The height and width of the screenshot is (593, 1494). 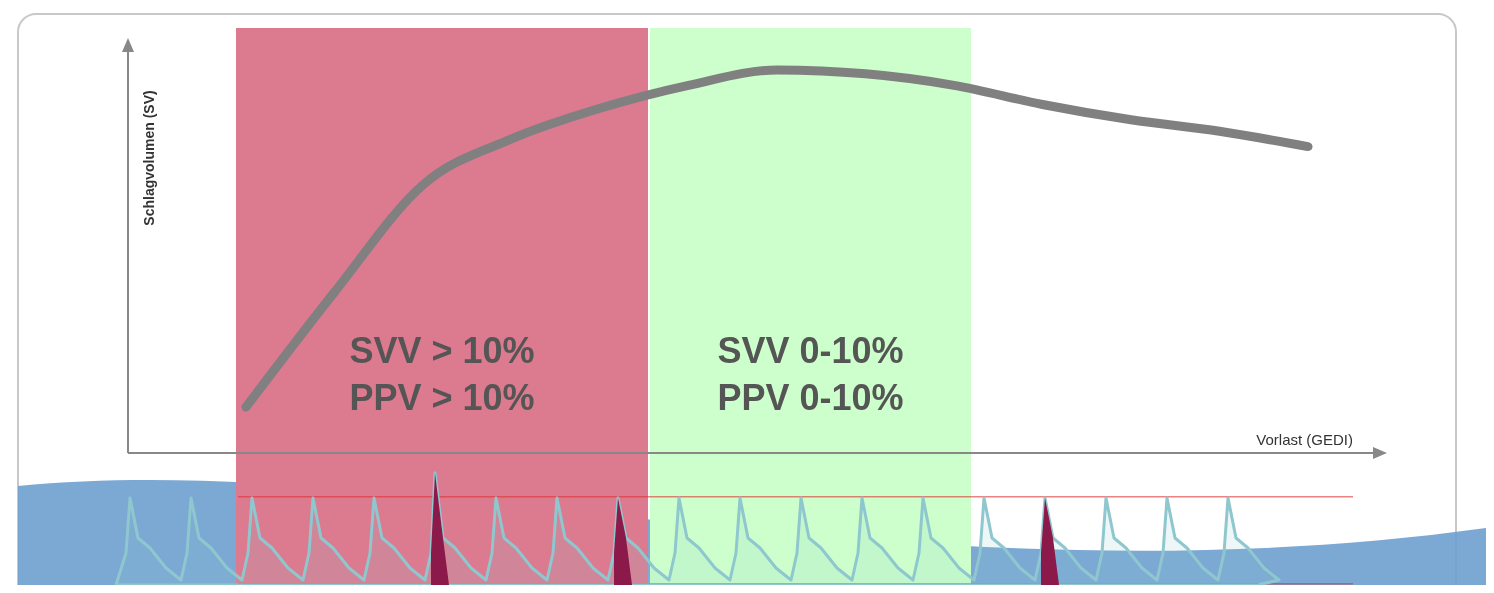 What do you see at coordinates (149, 158) in the screenshot?
I see `y-axis-title: Schlagvolumen (SV)` at bounding box center [149, 158].